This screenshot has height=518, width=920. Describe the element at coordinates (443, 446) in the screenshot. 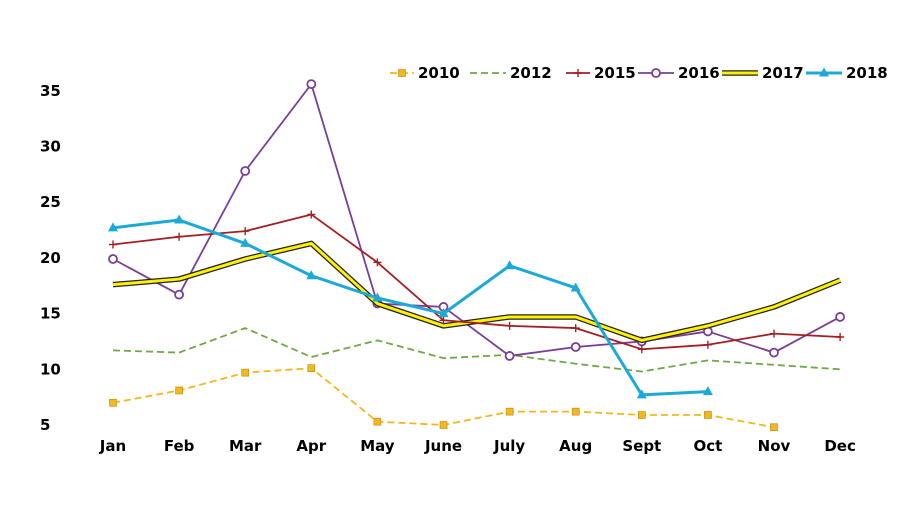

I see `x-tick-label: June` at that location.